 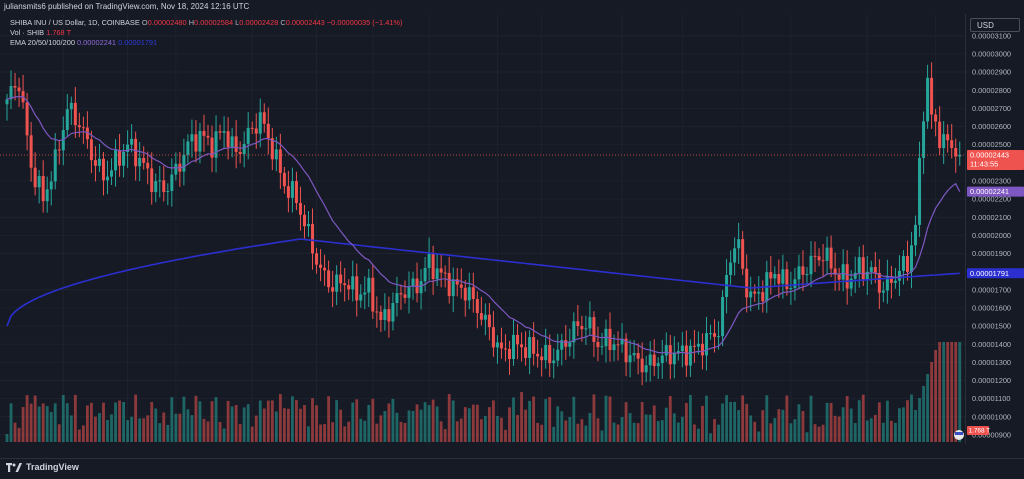 What do you see at coordinates (991, 344) in the screenshot?
I see `price-tick-label: 0.00001400` at bounding box center [991, 344].